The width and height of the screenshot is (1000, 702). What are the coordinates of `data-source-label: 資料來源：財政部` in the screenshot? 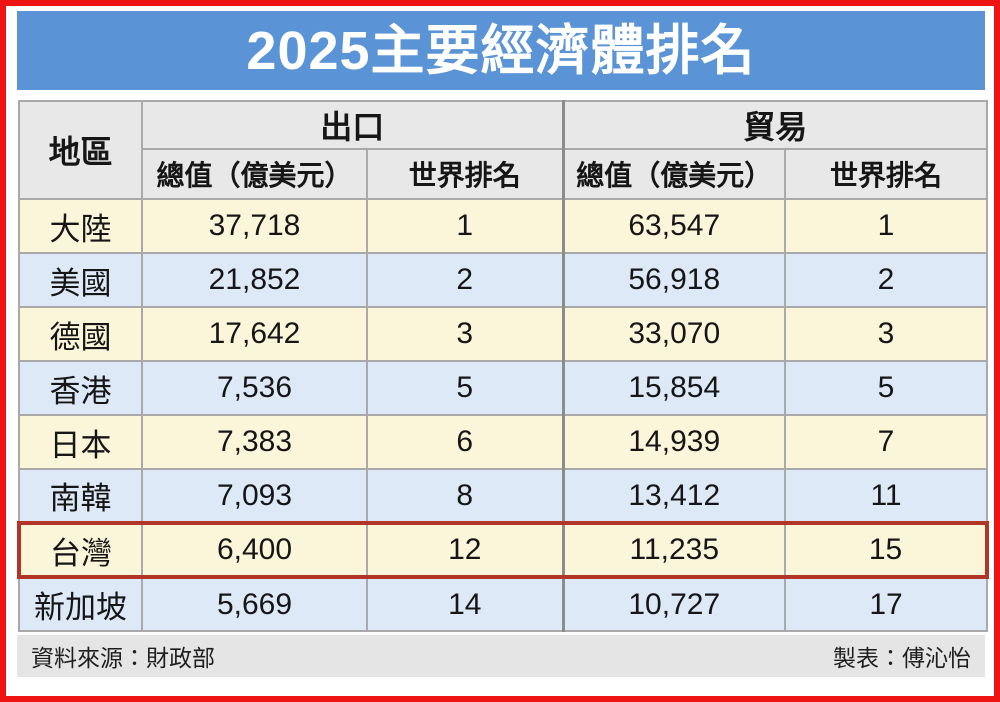 It's located at (123, 658).